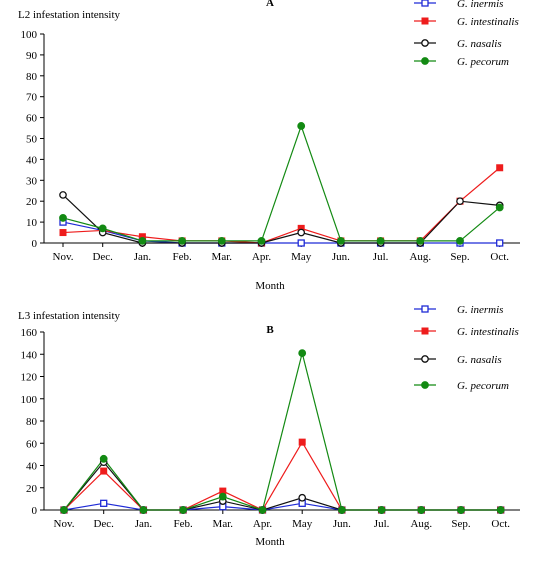 The width and height of the screenshot is (533, 574). Describe the element at coordinates (29, 400) in the screenshot. I see `panel-2-y-tick-label: 100` at that location.